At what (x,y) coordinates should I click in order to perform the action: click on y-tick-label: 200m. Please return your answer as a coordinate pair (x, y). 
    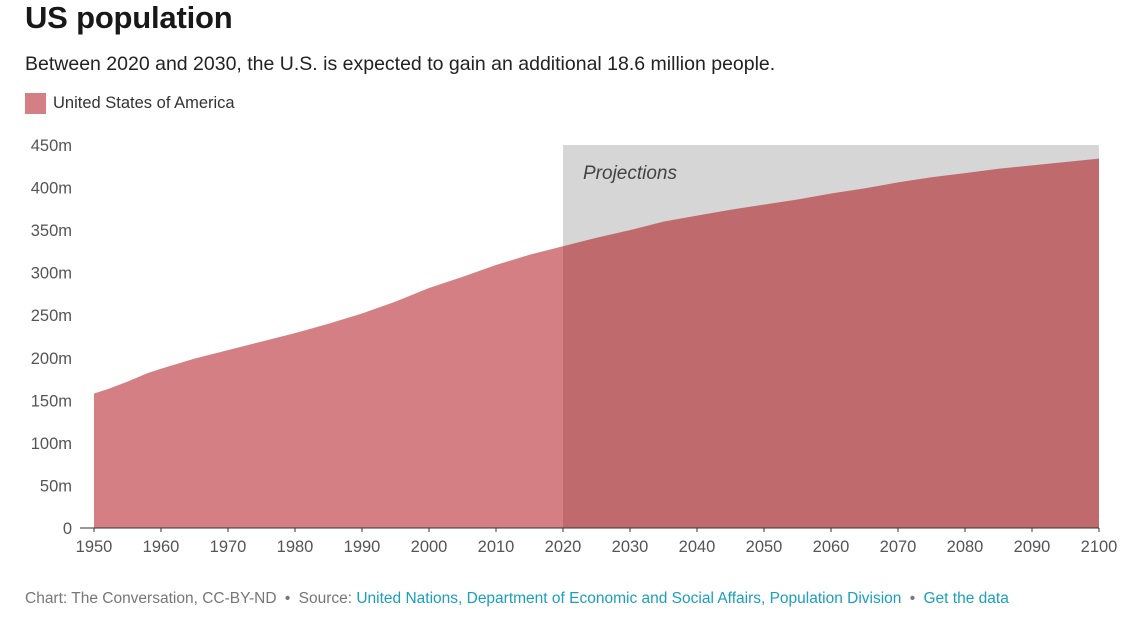
    Looking at the image, I should click on (51, 359).